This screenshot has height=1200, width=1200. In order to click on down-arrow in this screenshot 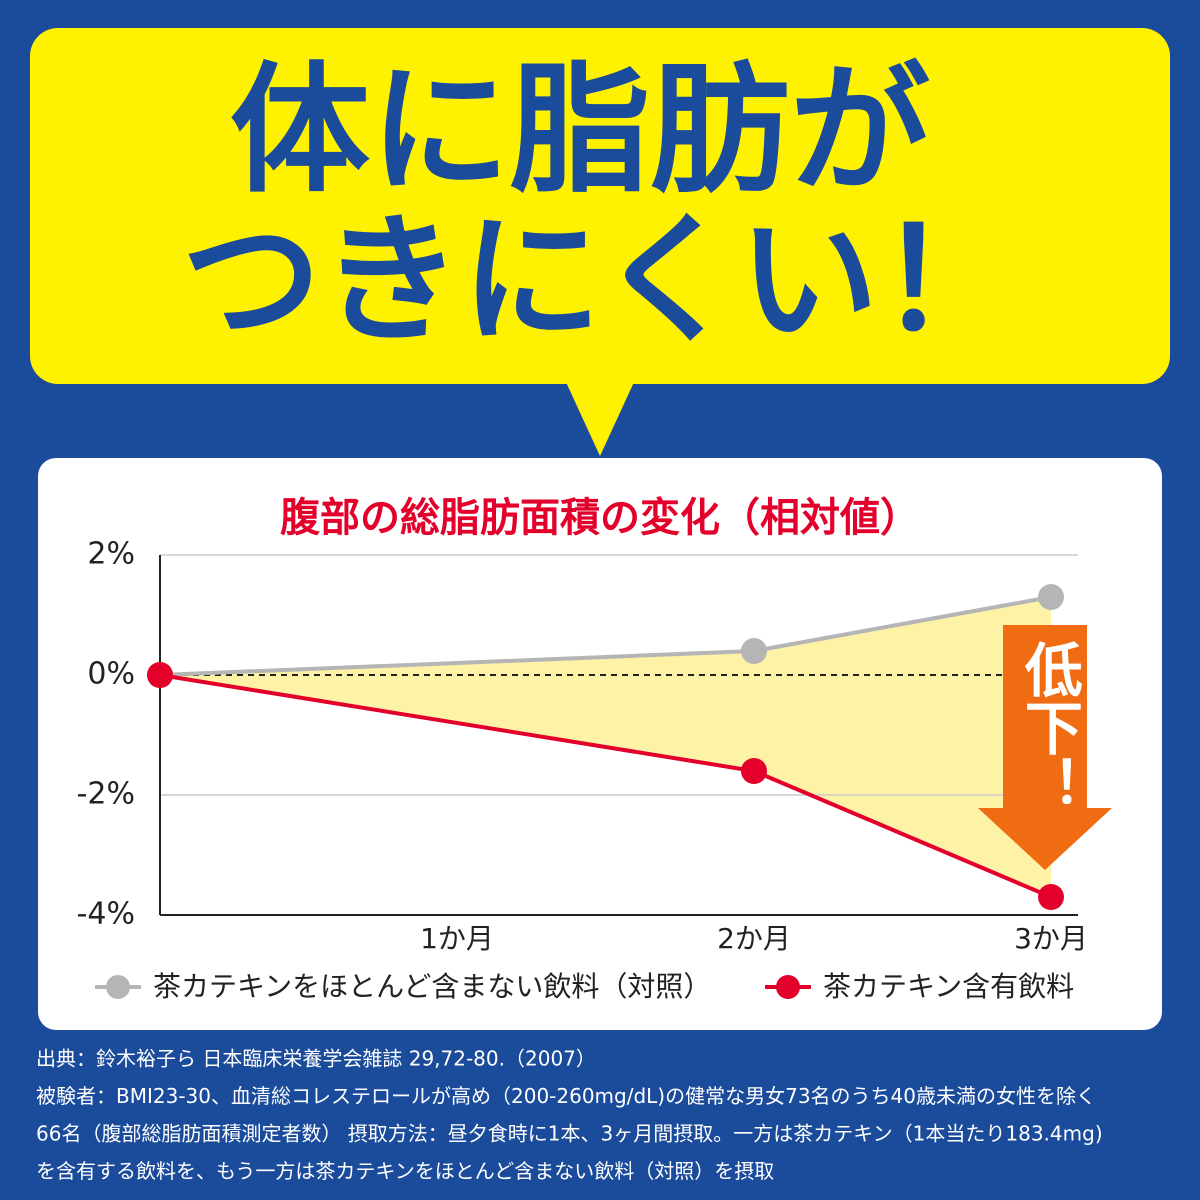, I will do `click(1045, 747)`.